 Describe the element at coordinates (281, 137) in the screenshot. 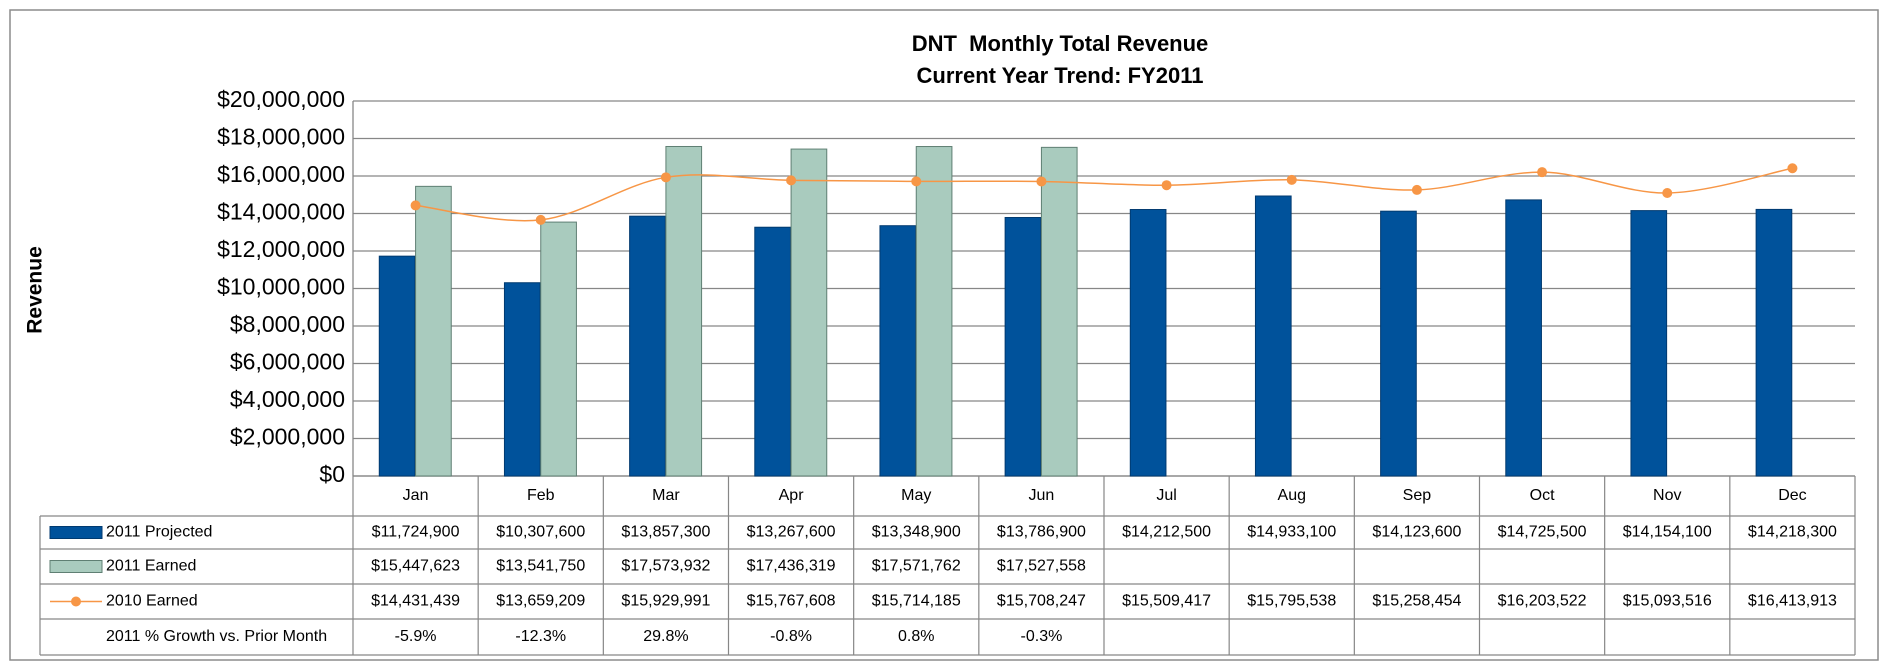

I see `y-tick-label: $18,000,000` at that location.